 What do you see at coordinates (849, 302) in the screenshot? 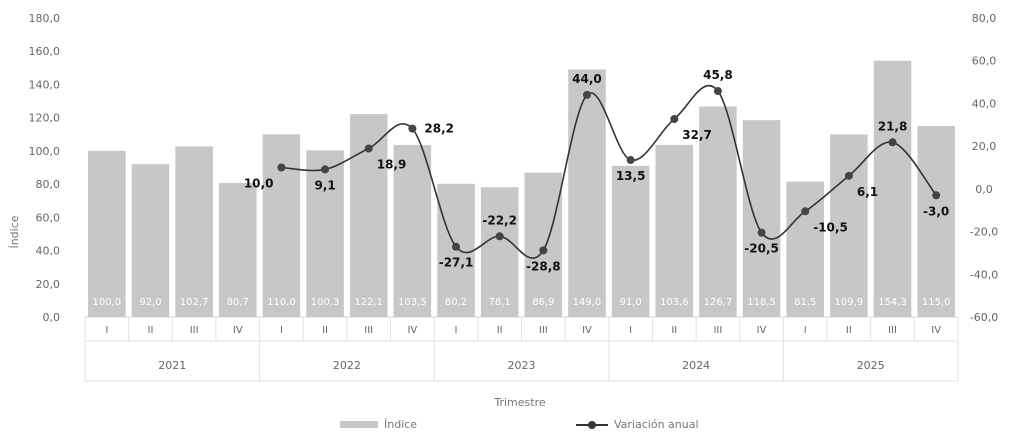
I see `bar-value-label: 109,9` at bounding box center [849, 302].